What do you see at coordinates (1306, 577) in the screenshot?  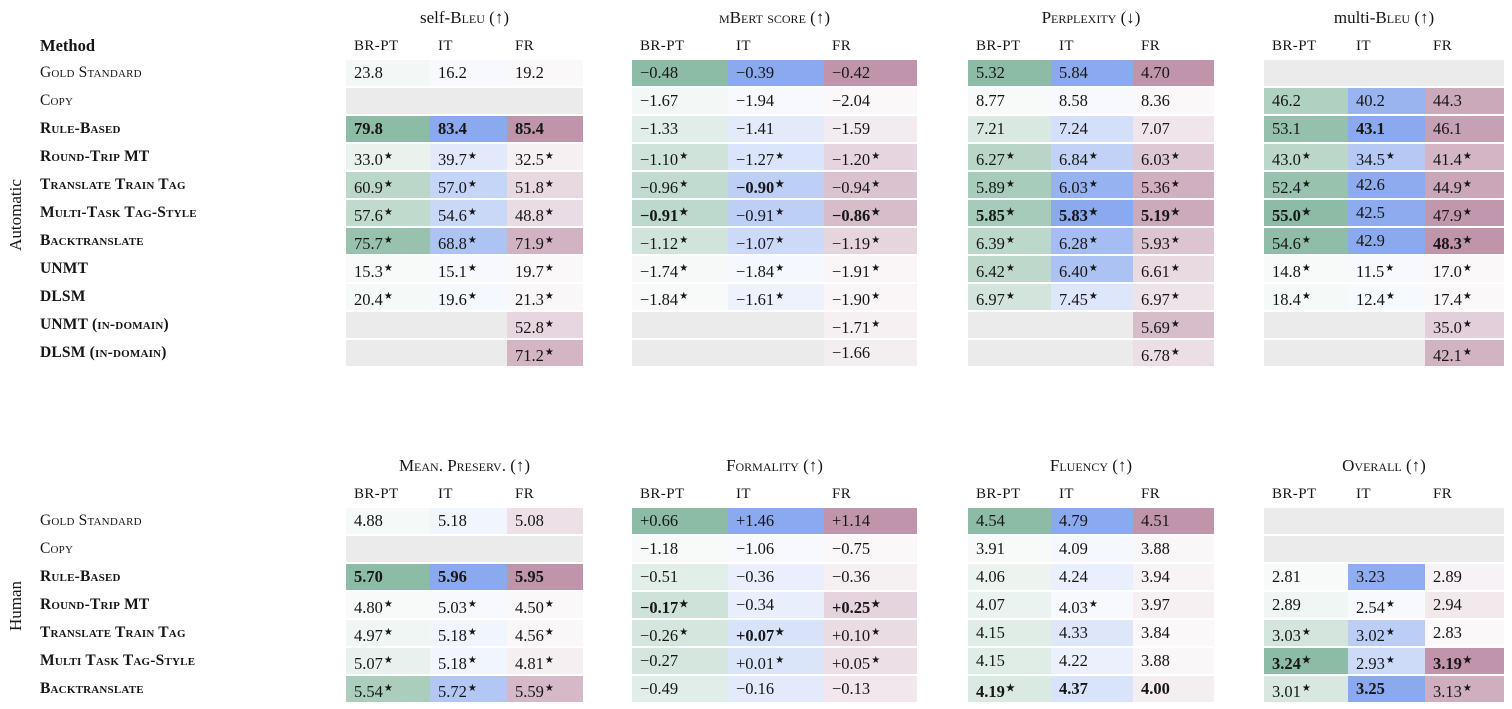 I see `value-cell: 2.81` at bounding box center [1306, 577].